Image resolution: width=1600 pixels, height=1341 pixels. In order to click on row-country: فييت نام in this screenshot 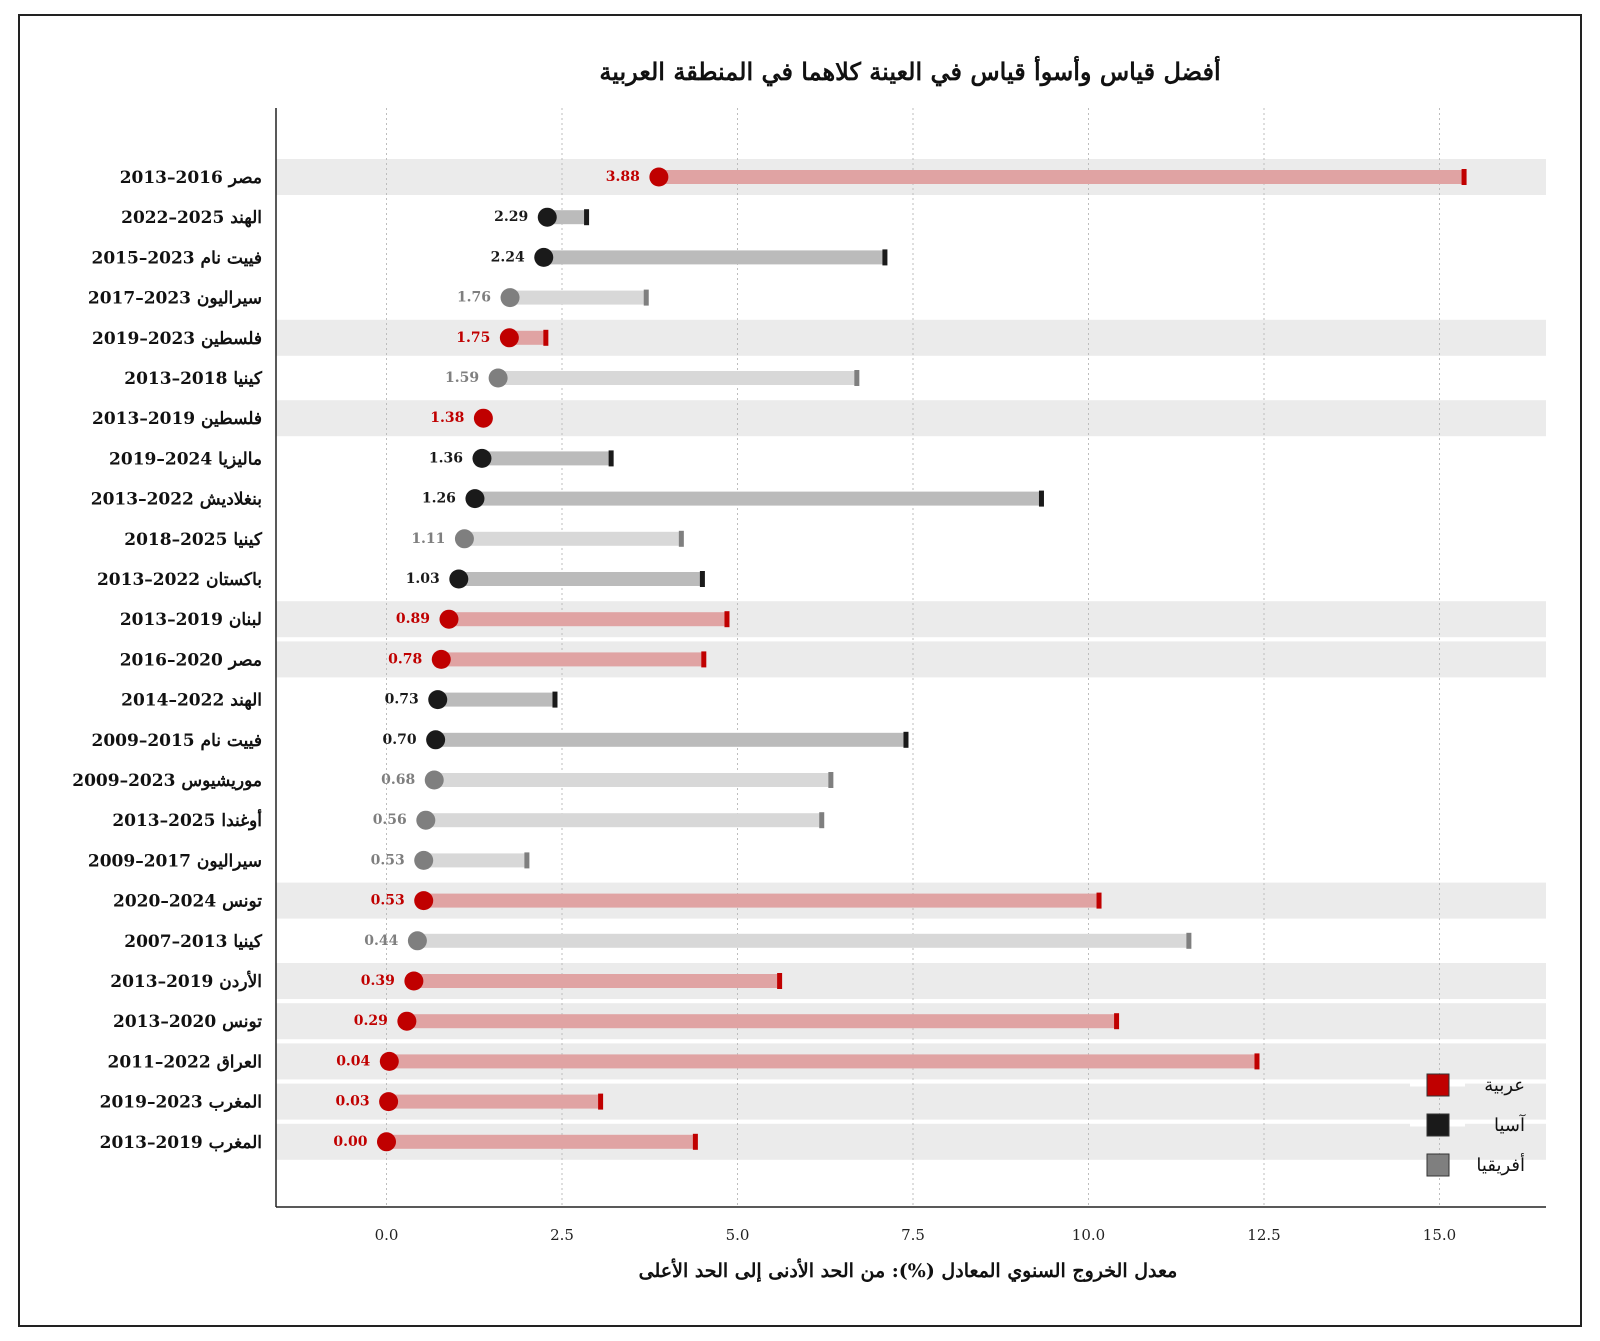, I will do `click(228, 741)`.